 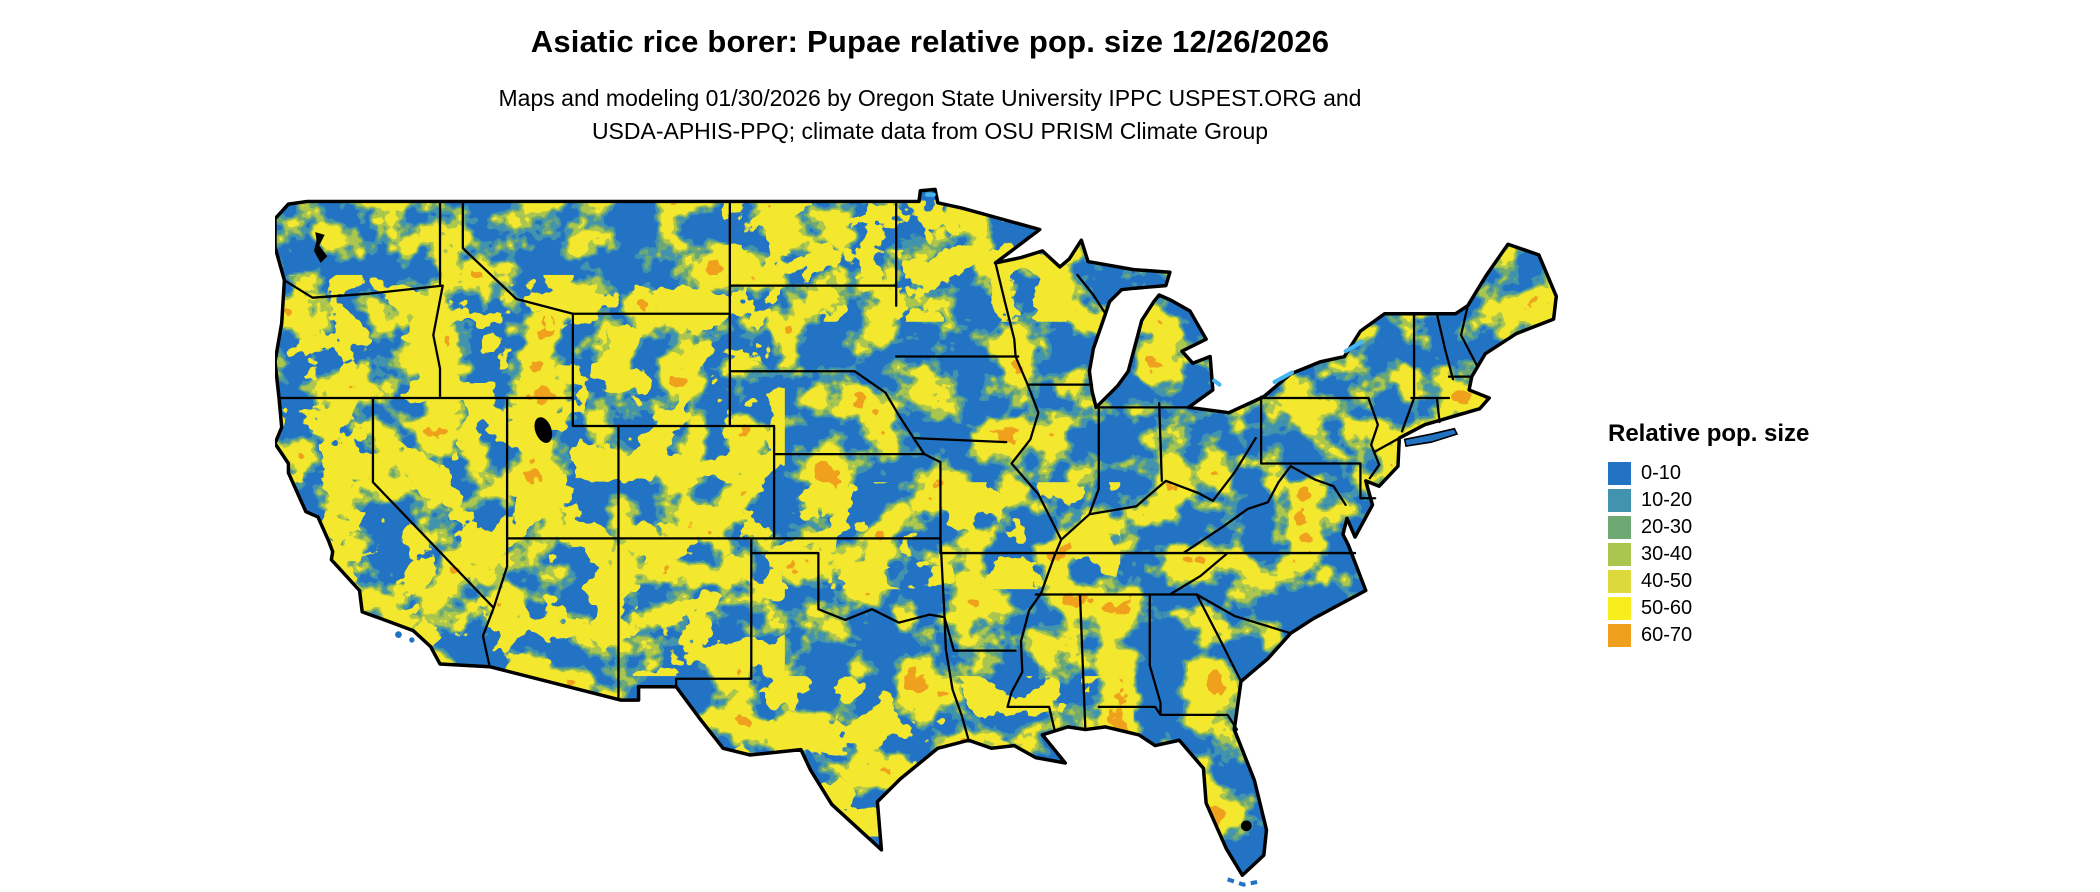 What do you see at coordinates (892, 255) in the screenshot?
I see `band-boost-north` at bounding box center [892, 255].